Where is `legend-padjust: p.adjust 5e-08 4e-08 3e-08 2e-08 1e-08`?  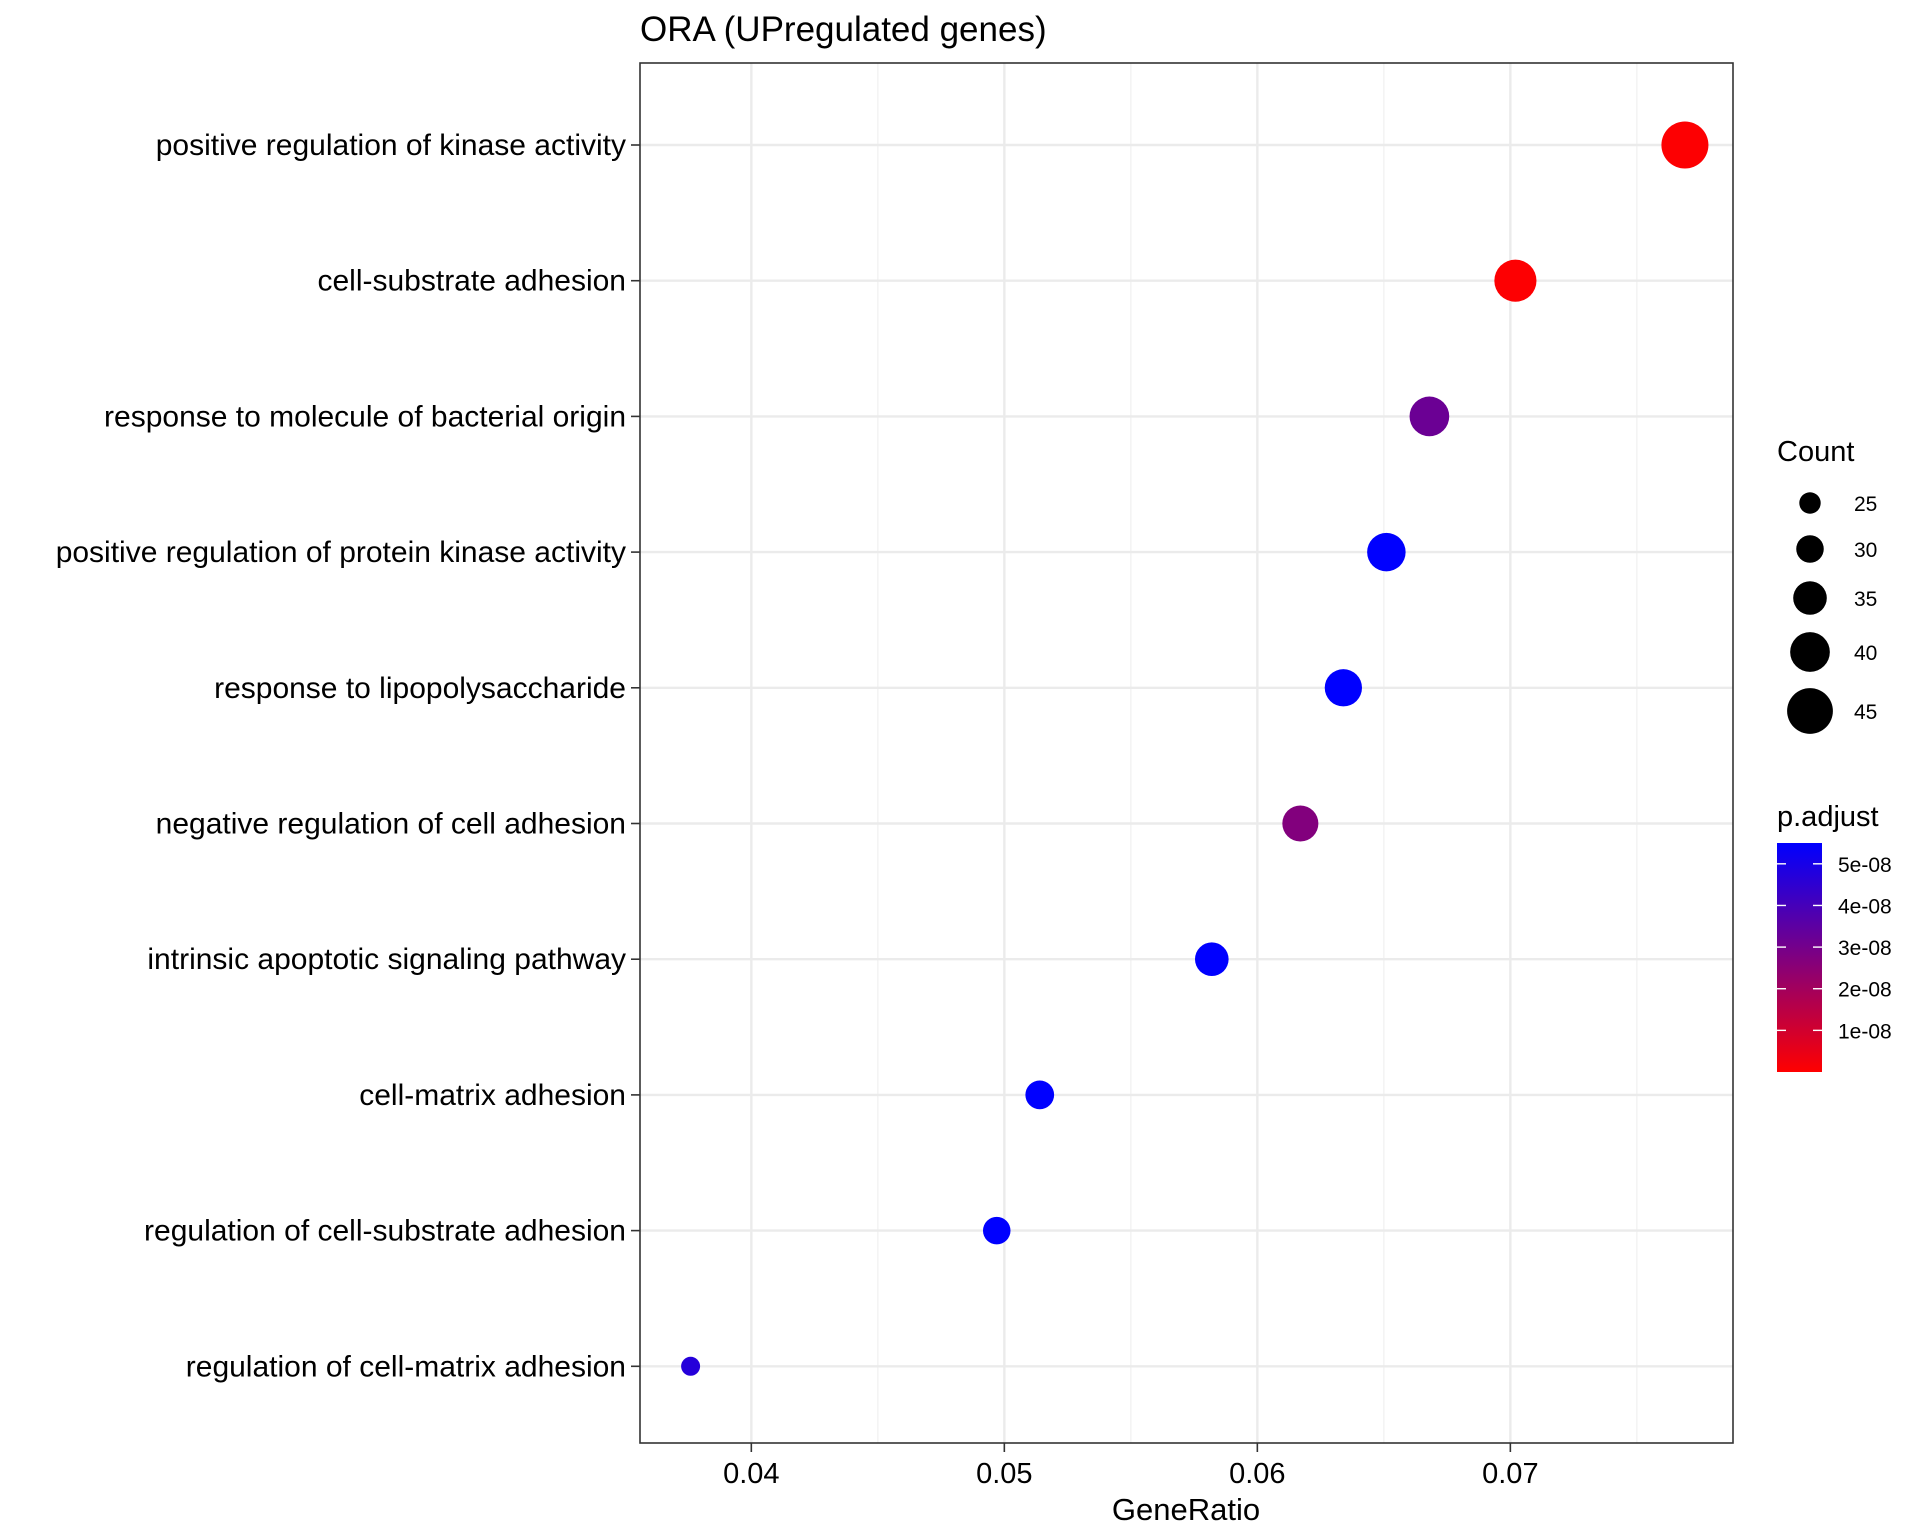
legend-padjust: p.adjust 5e-08 4e-08 3e-08 2e-08 1e-08 is located at coordinates (1834, 936).